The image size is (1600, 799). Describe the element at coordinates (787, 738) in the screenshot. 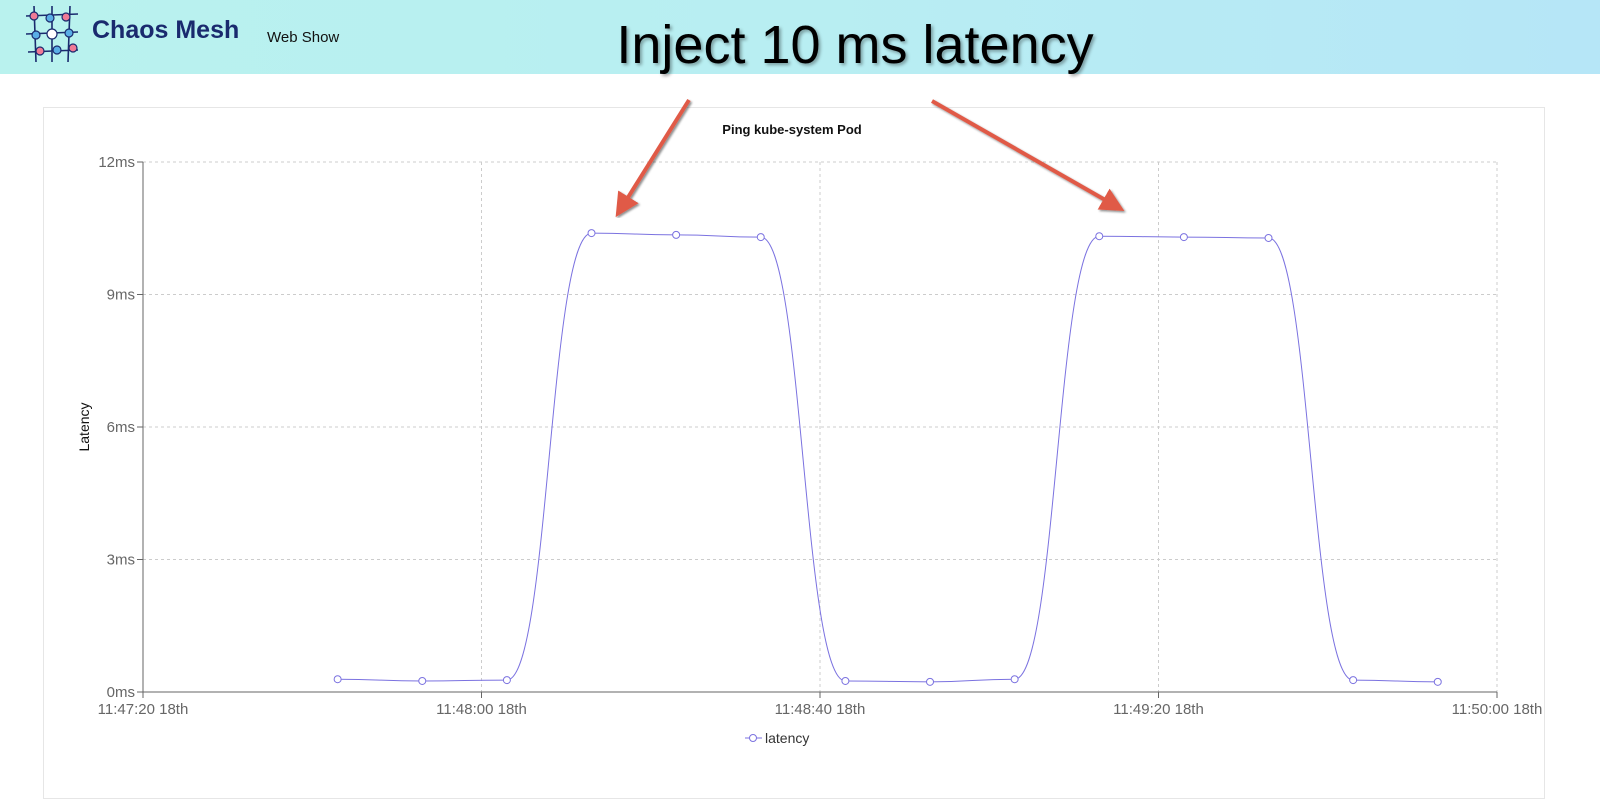

I see `legend-label: latency` at that location.